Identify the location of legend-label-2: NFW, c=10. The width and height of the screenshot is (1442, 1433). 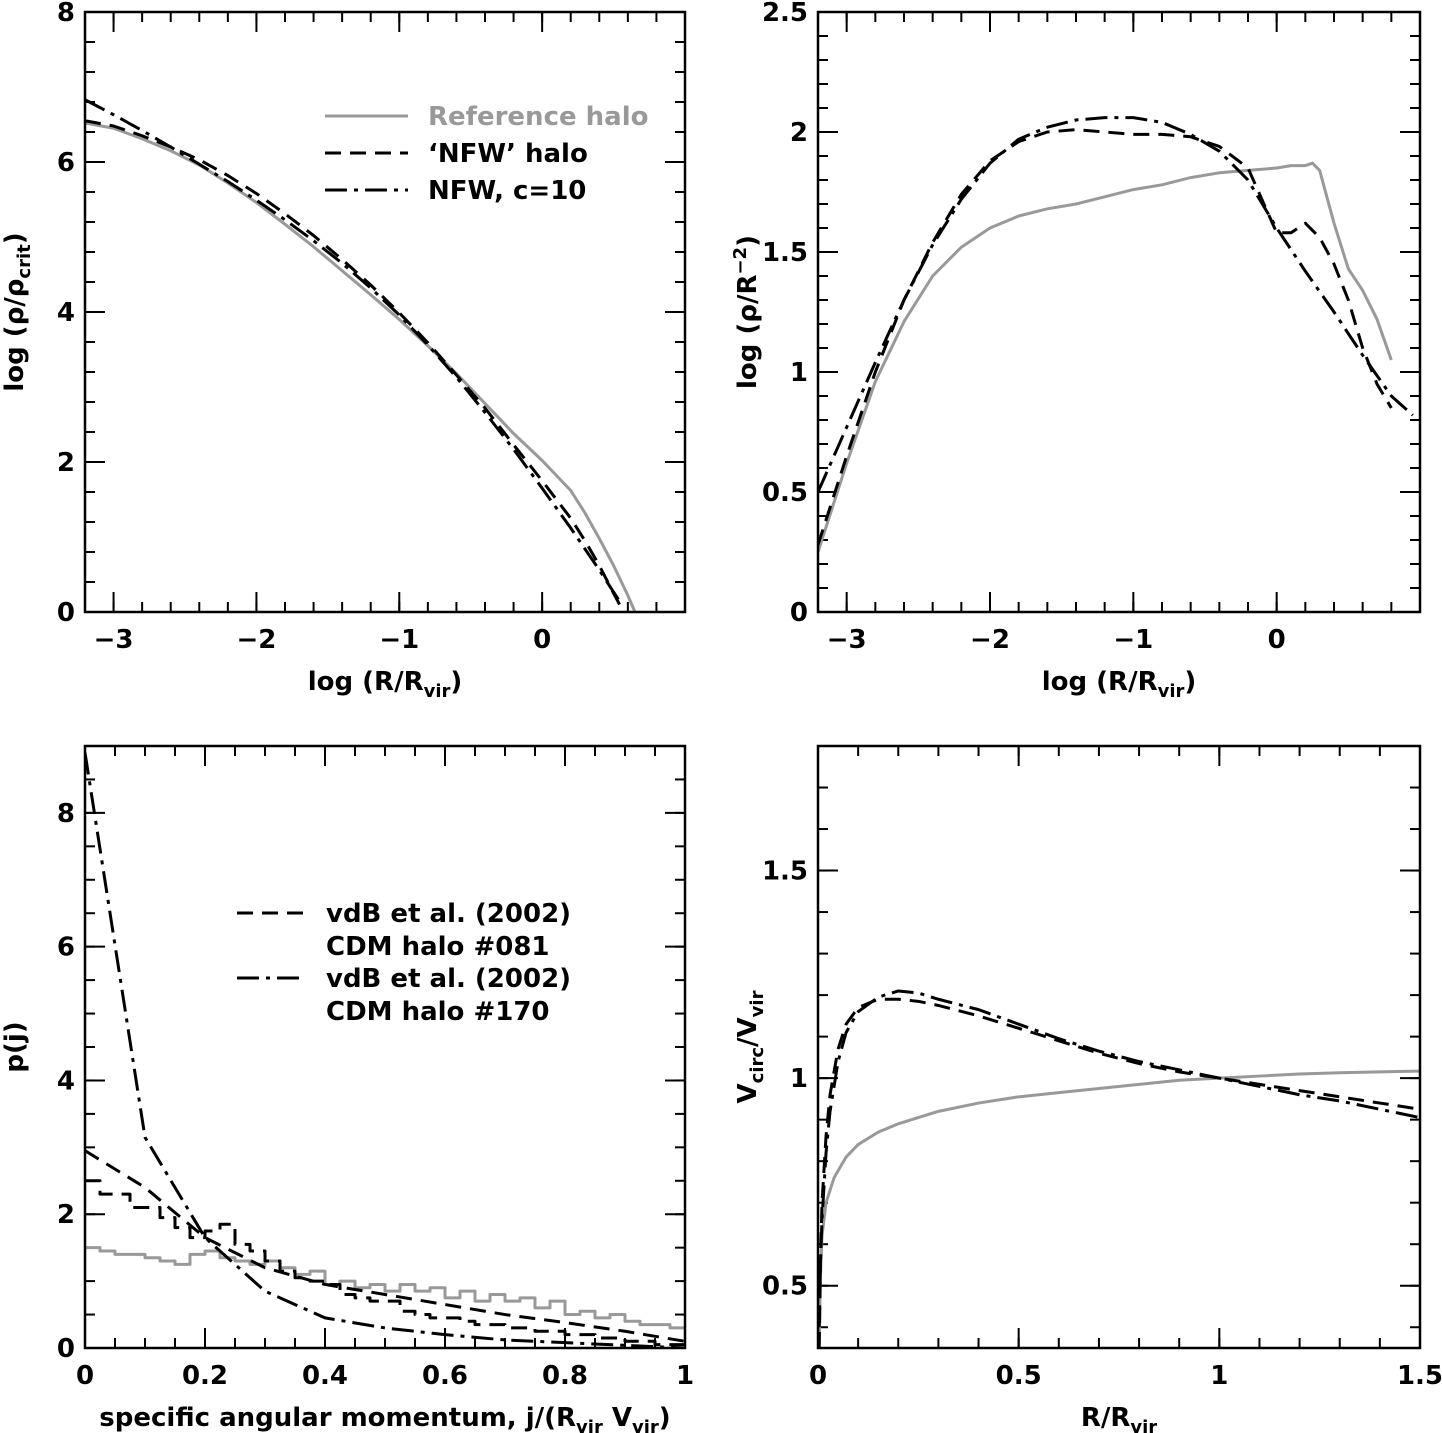
(507, 191).